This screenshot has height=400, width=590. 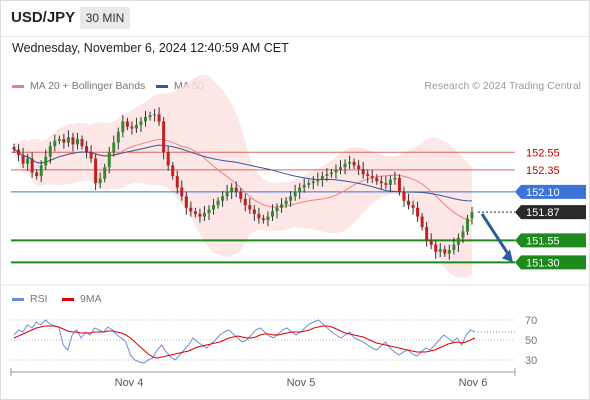 I want to click on legend-9ma: 9MA, so click(x=82, y=299).